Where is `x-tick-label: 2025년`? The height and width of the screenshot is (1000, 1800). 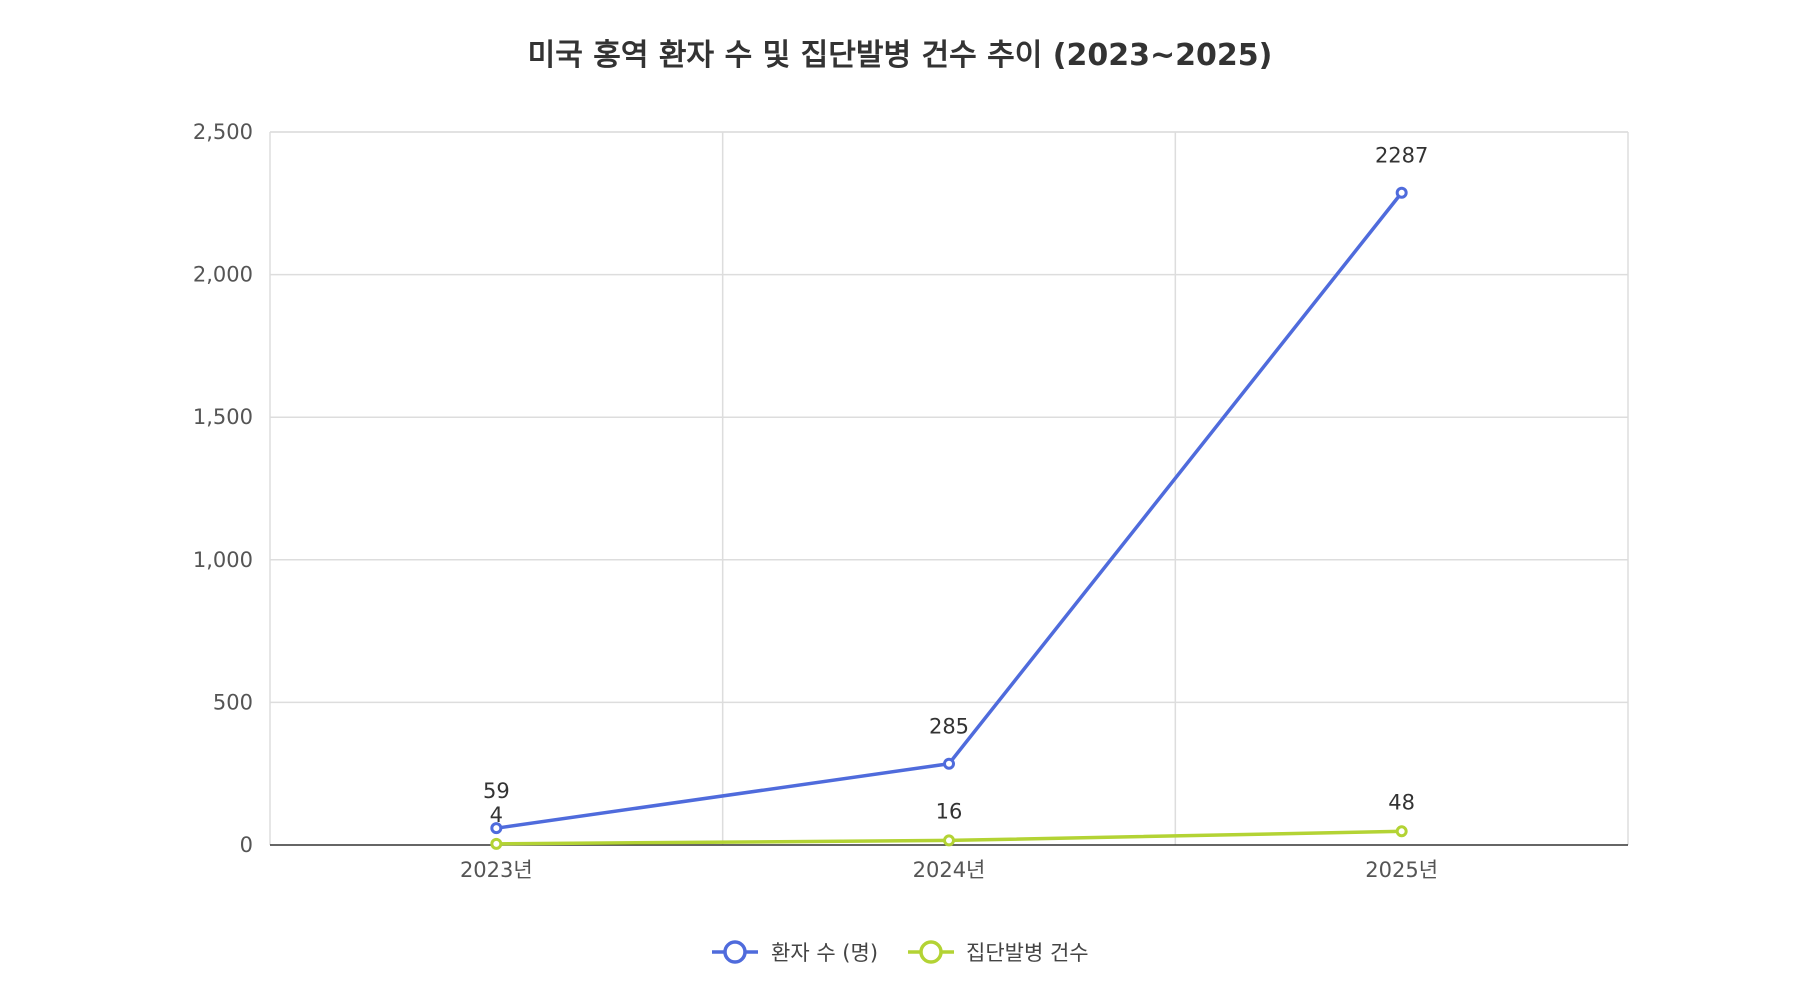
x-tick-label: 2025년 is located at coordinates (1401, 870).